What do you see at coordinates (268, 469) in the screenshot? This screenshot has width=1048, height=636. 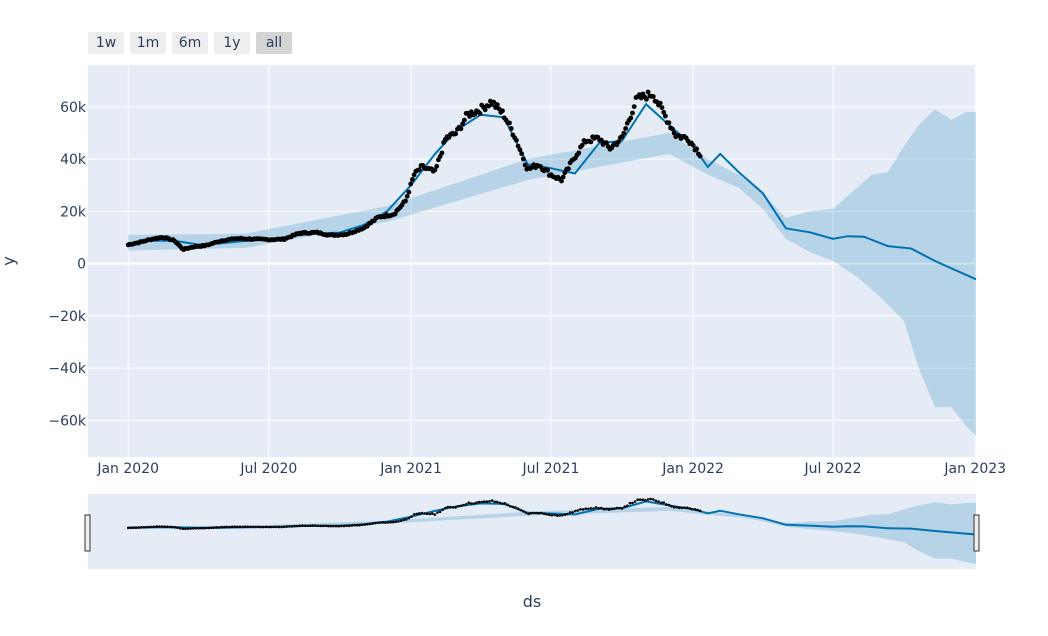 I see `x-tick-label: Jul 2020` at bounding box center [268, 469].